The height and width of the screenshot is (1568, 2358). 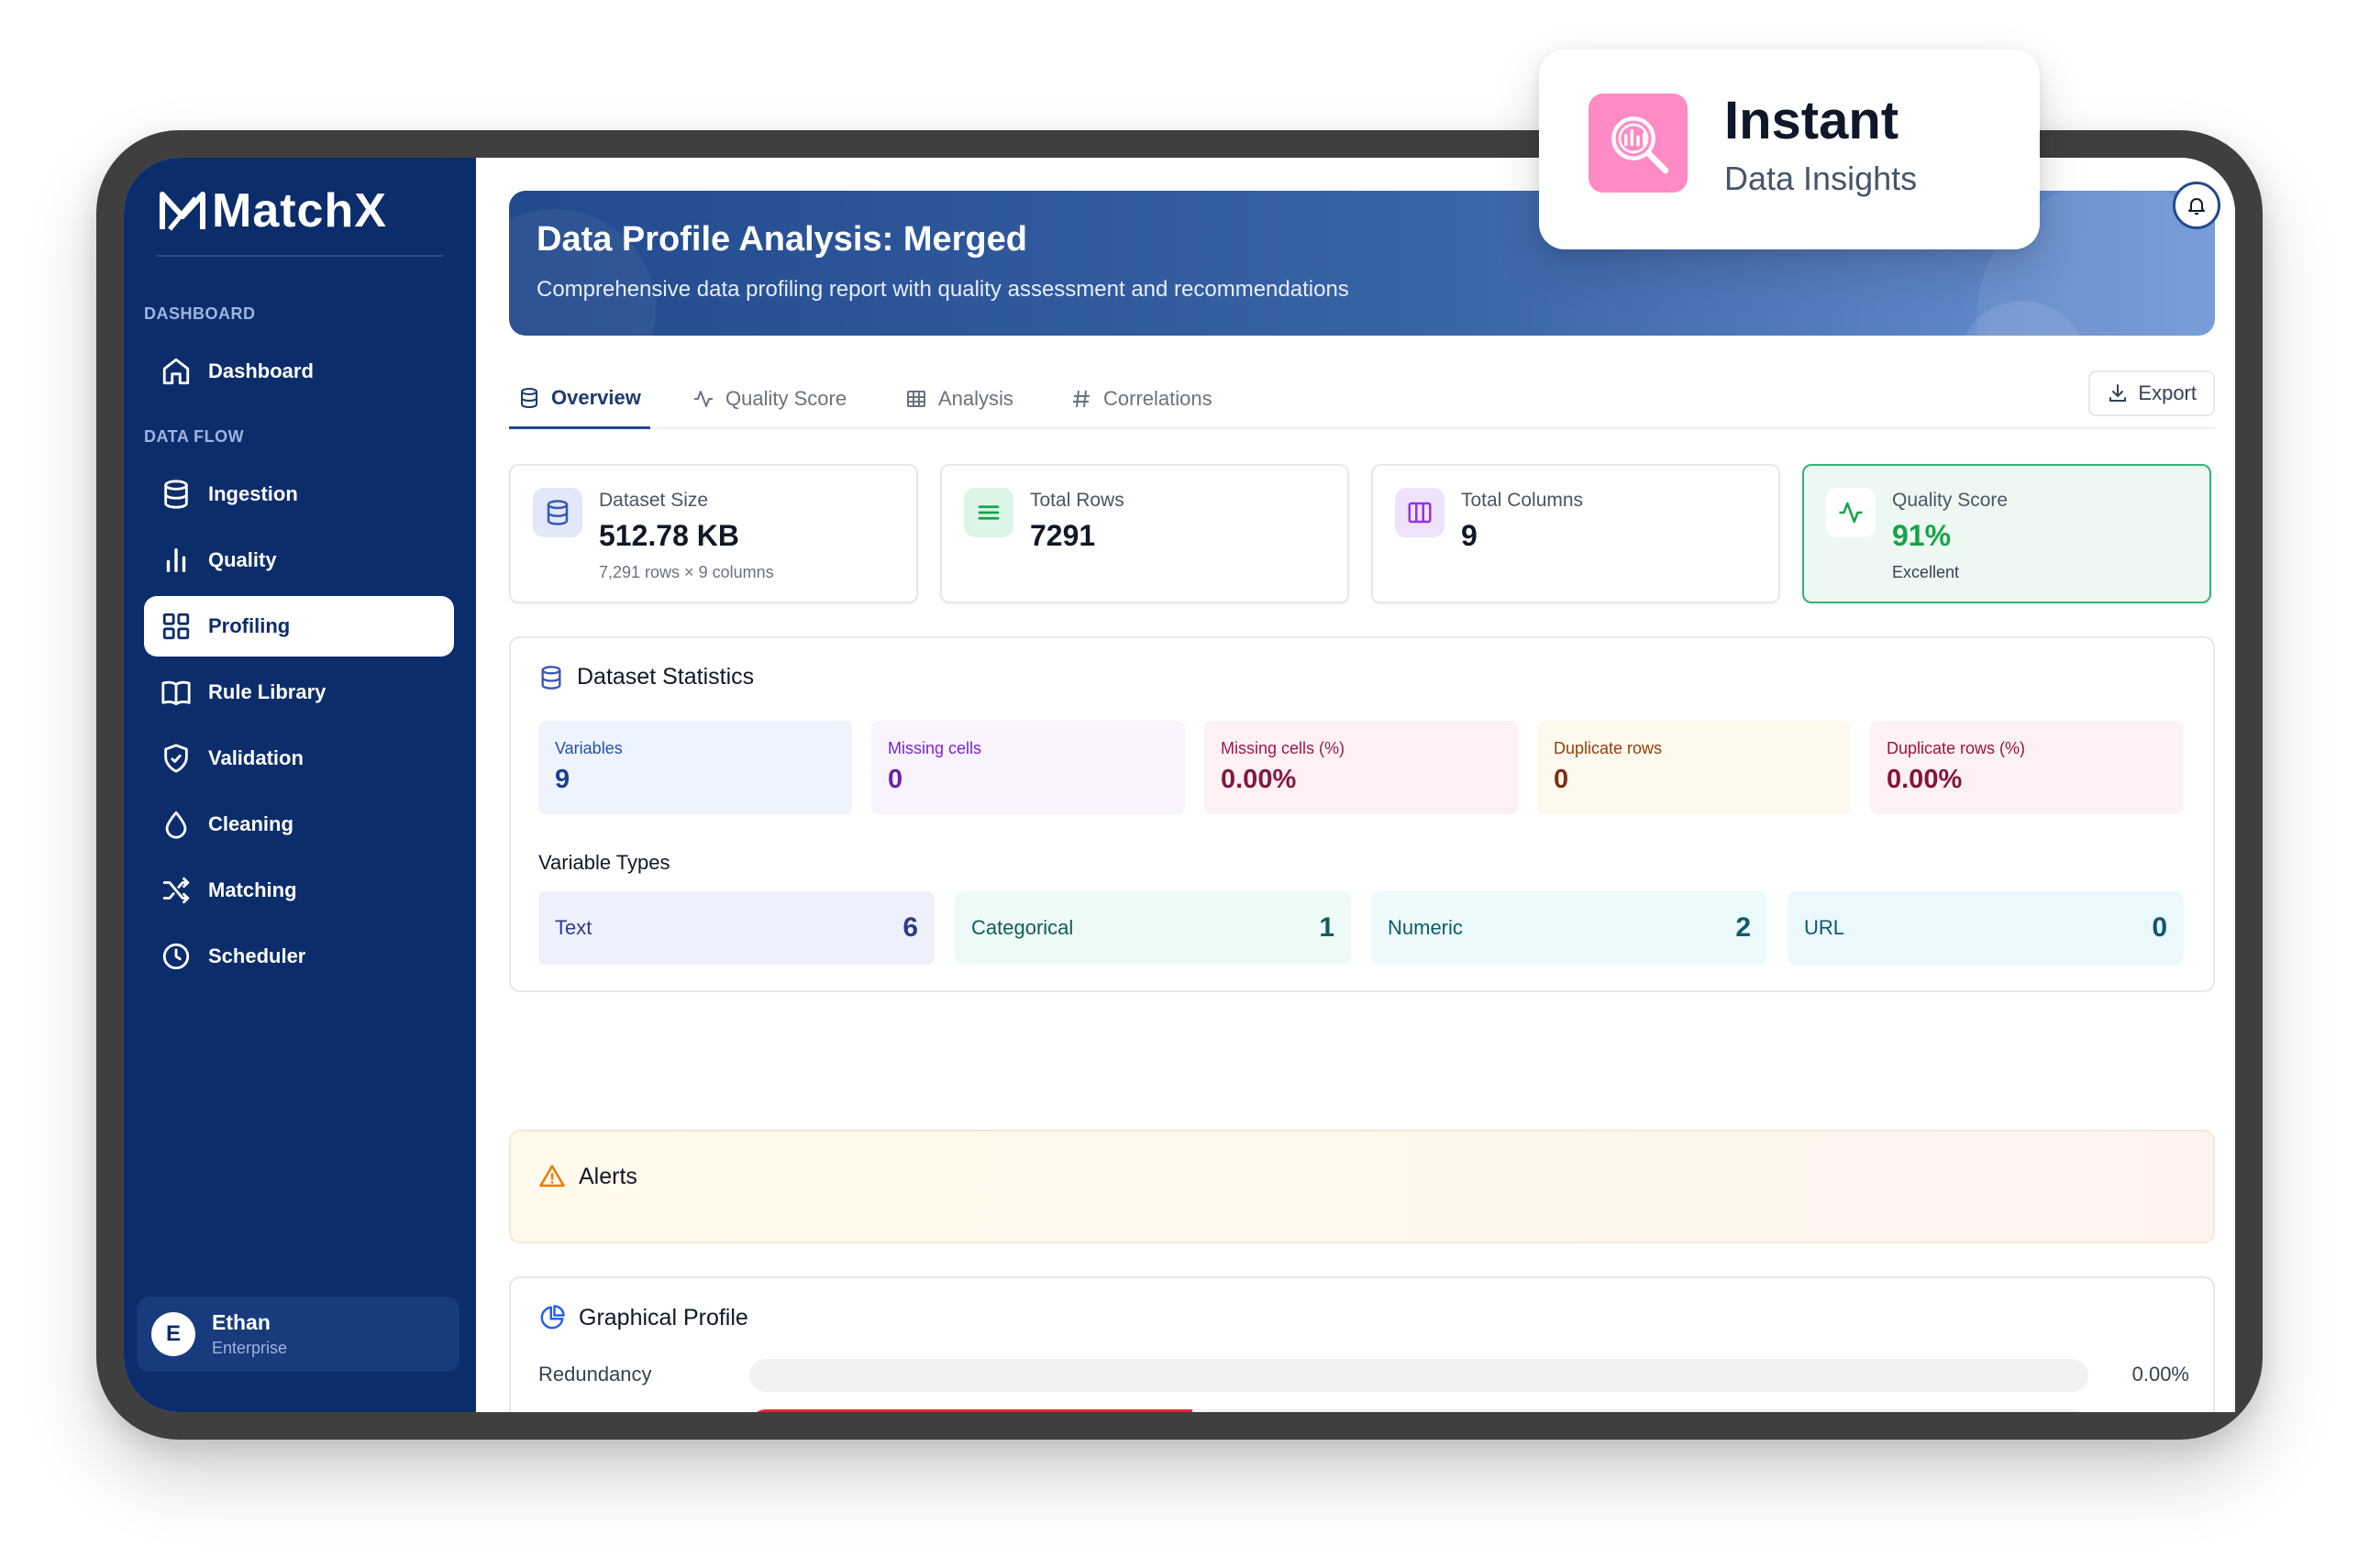 I want to click on sidebar-item-validation: Validation, so click(x=299, y=759).